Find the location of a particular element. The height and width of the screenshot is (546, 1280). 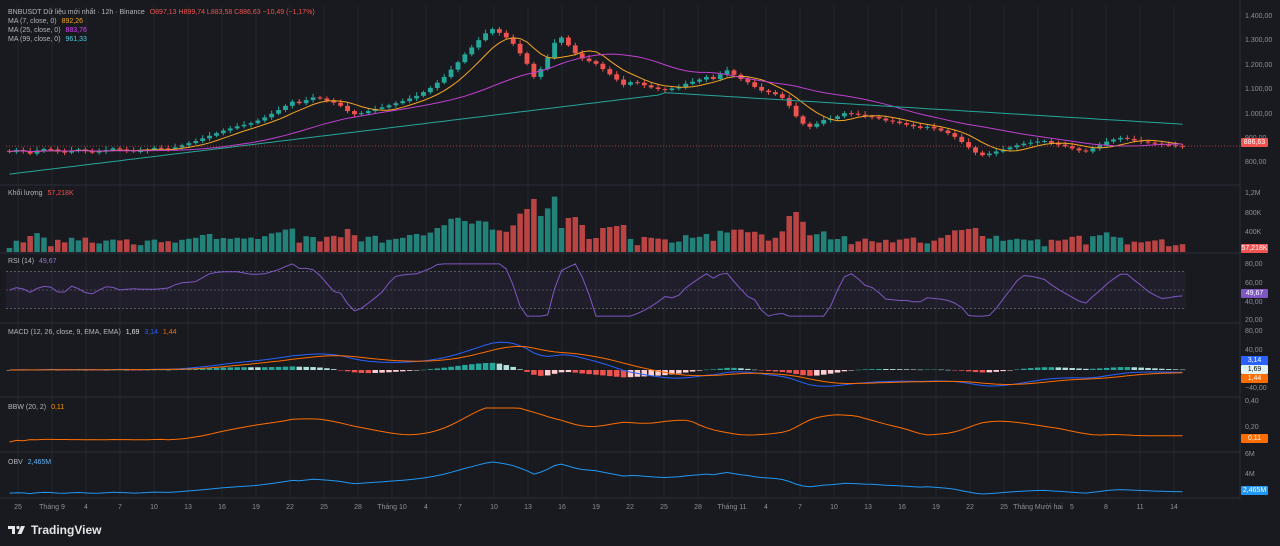

rsi-label: RSI (14) is located at coordinates (21, 261).